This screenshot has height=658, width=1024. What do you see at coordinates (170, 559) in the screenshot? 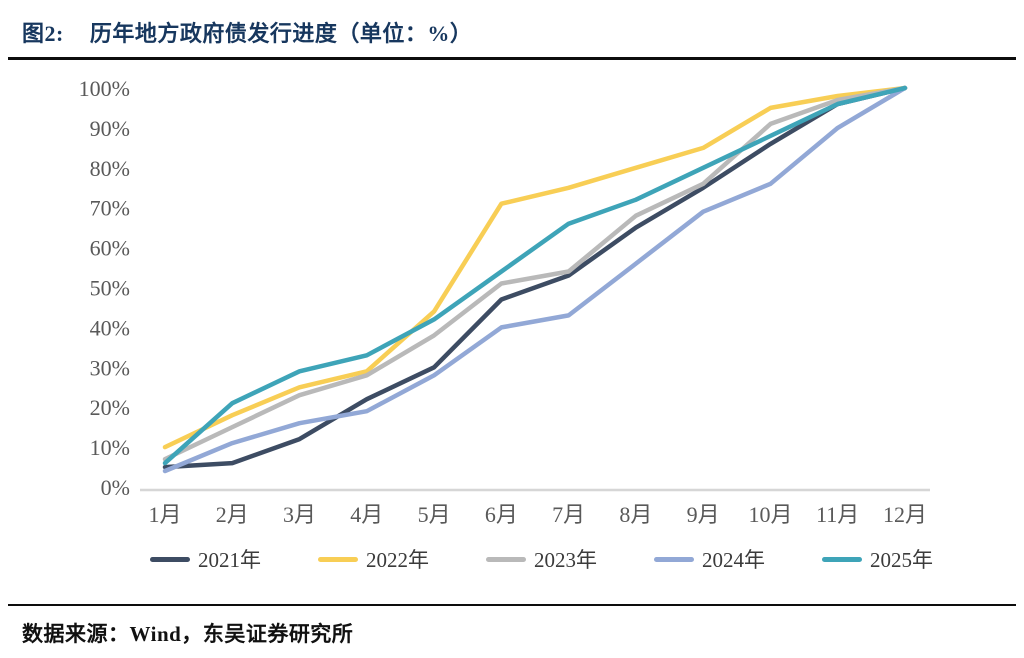
I see `legend-swatch-2021` at bounding box center [170, 559].